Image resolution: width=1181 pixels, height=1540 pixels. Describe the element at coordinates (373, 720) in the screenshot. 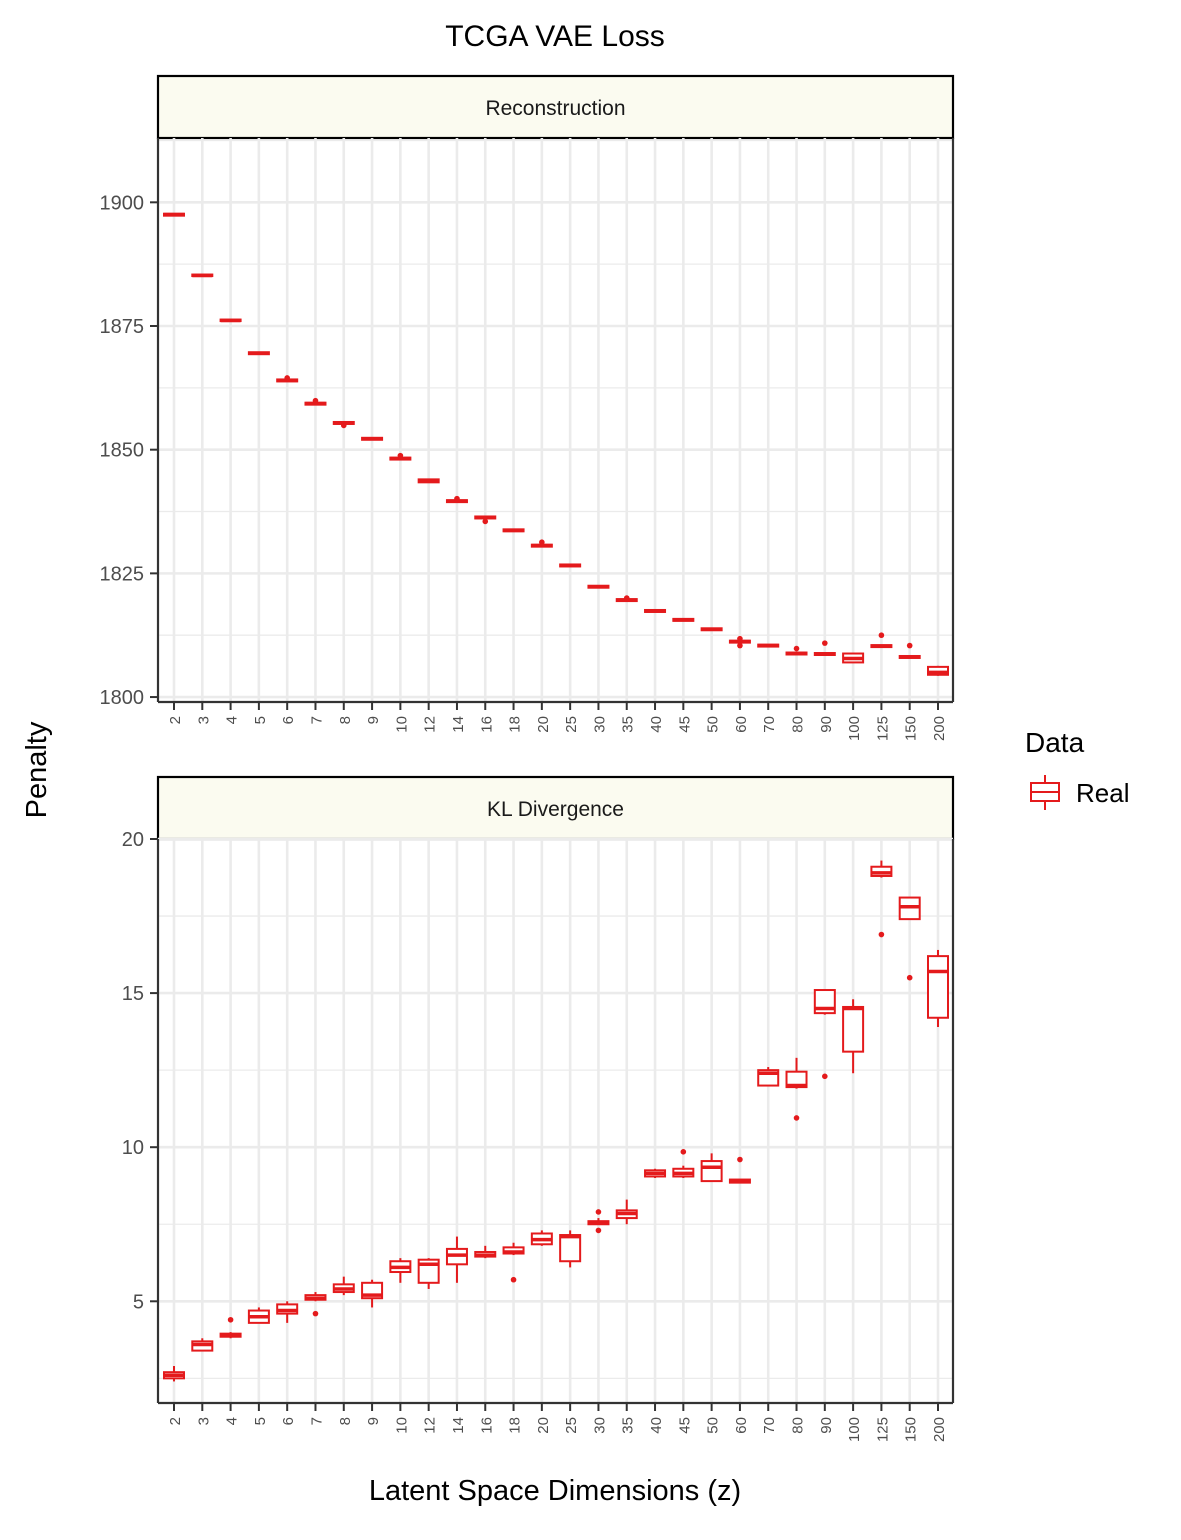

I see `x-tick-label: 9` at that location.